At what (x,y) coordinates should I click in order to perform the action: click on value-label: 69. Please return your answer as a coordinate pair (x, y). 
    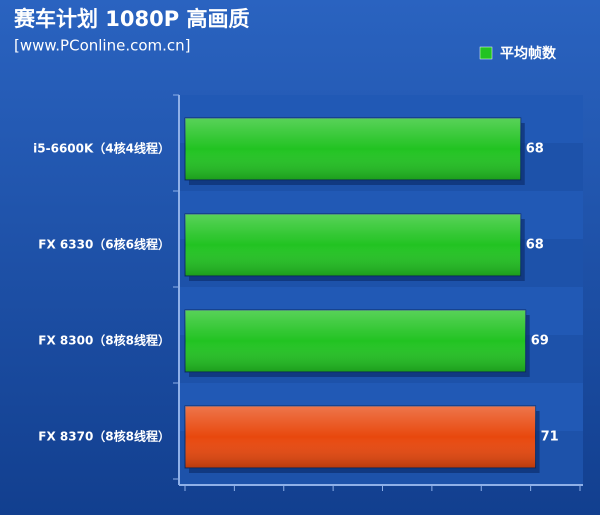
    Looking at the image, I should click on (540, 341).